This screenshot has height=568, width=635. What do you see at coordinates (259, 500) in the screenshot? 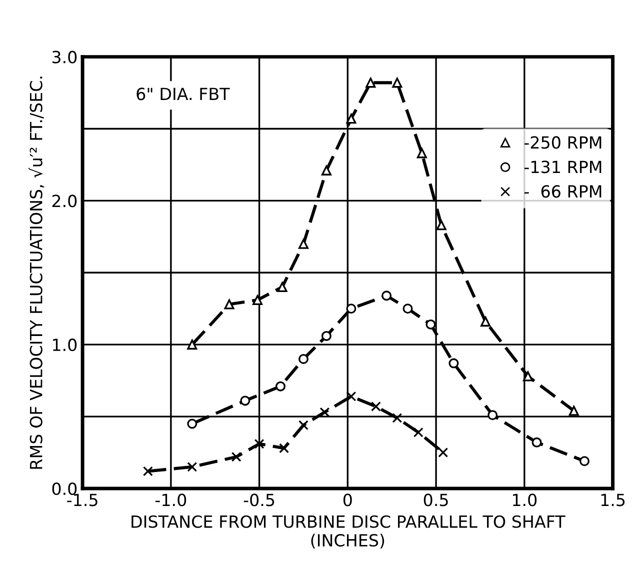
I see `x-tick-label: -0.5` at bounding box center [259, 500].